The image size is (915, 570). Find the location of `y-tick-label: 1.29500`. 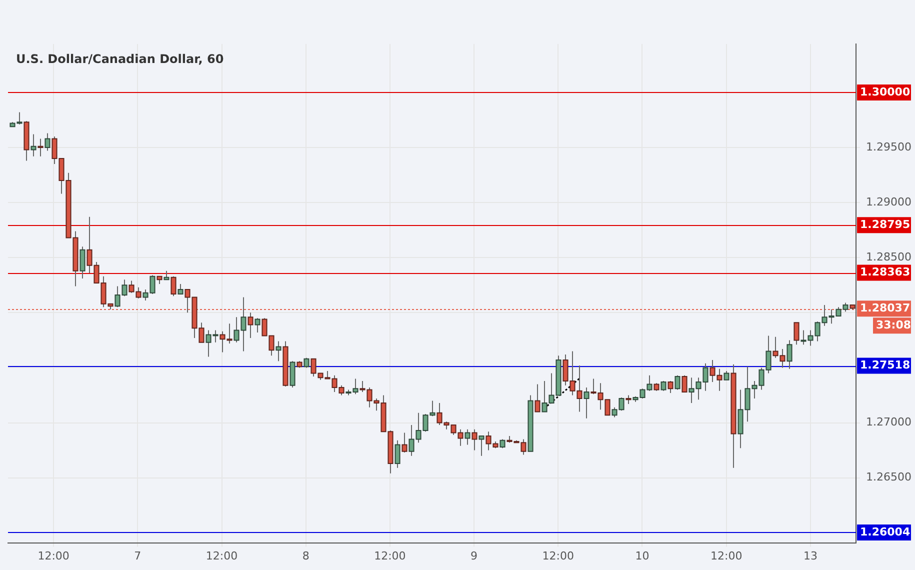

y-tick-label: 1.29500 is located at coordinates (889, 147).